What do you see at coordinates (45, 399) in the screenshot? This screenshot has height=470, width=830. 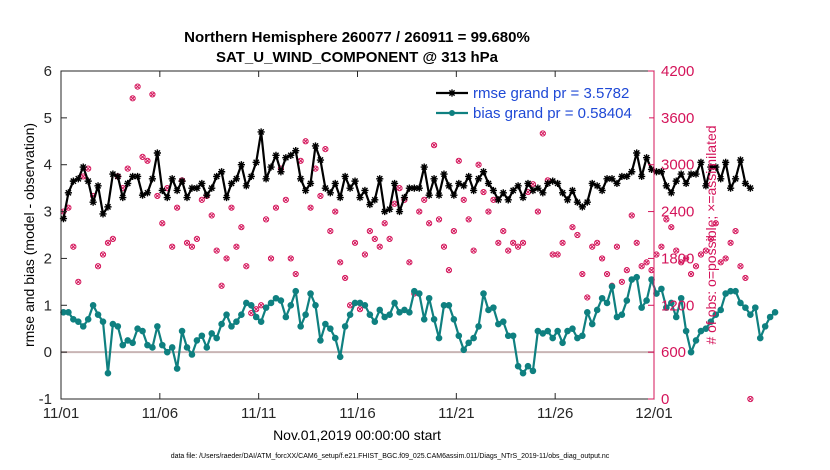 I see `y-tick-label: -1` at bounding box center [45, 399].